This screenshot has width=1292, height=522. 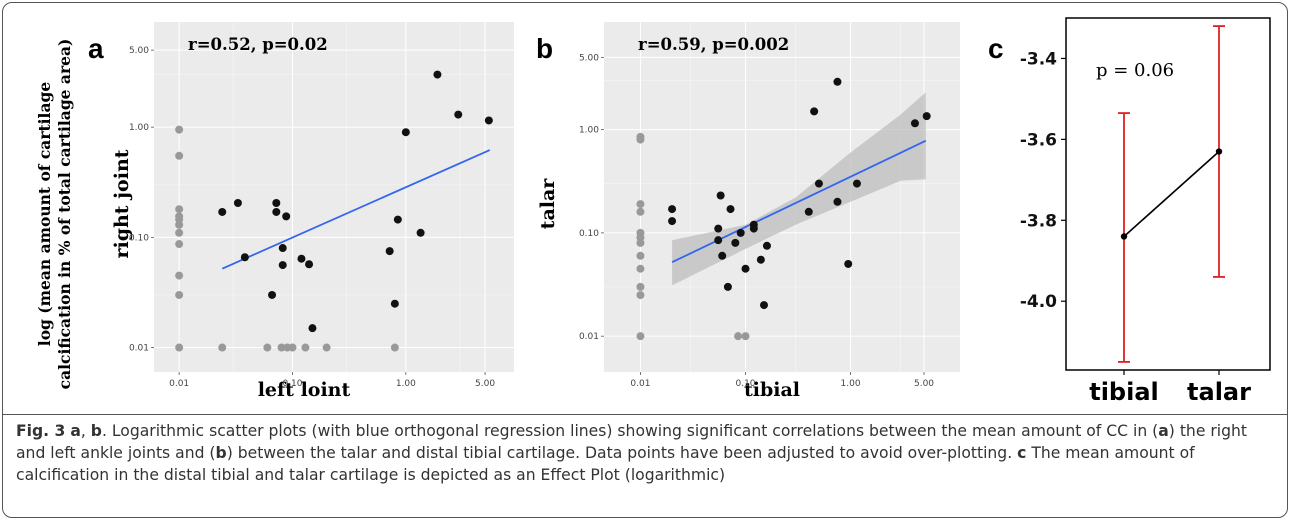 I want to click on x-tick-label: 0.10, so click(x=745, y=384).